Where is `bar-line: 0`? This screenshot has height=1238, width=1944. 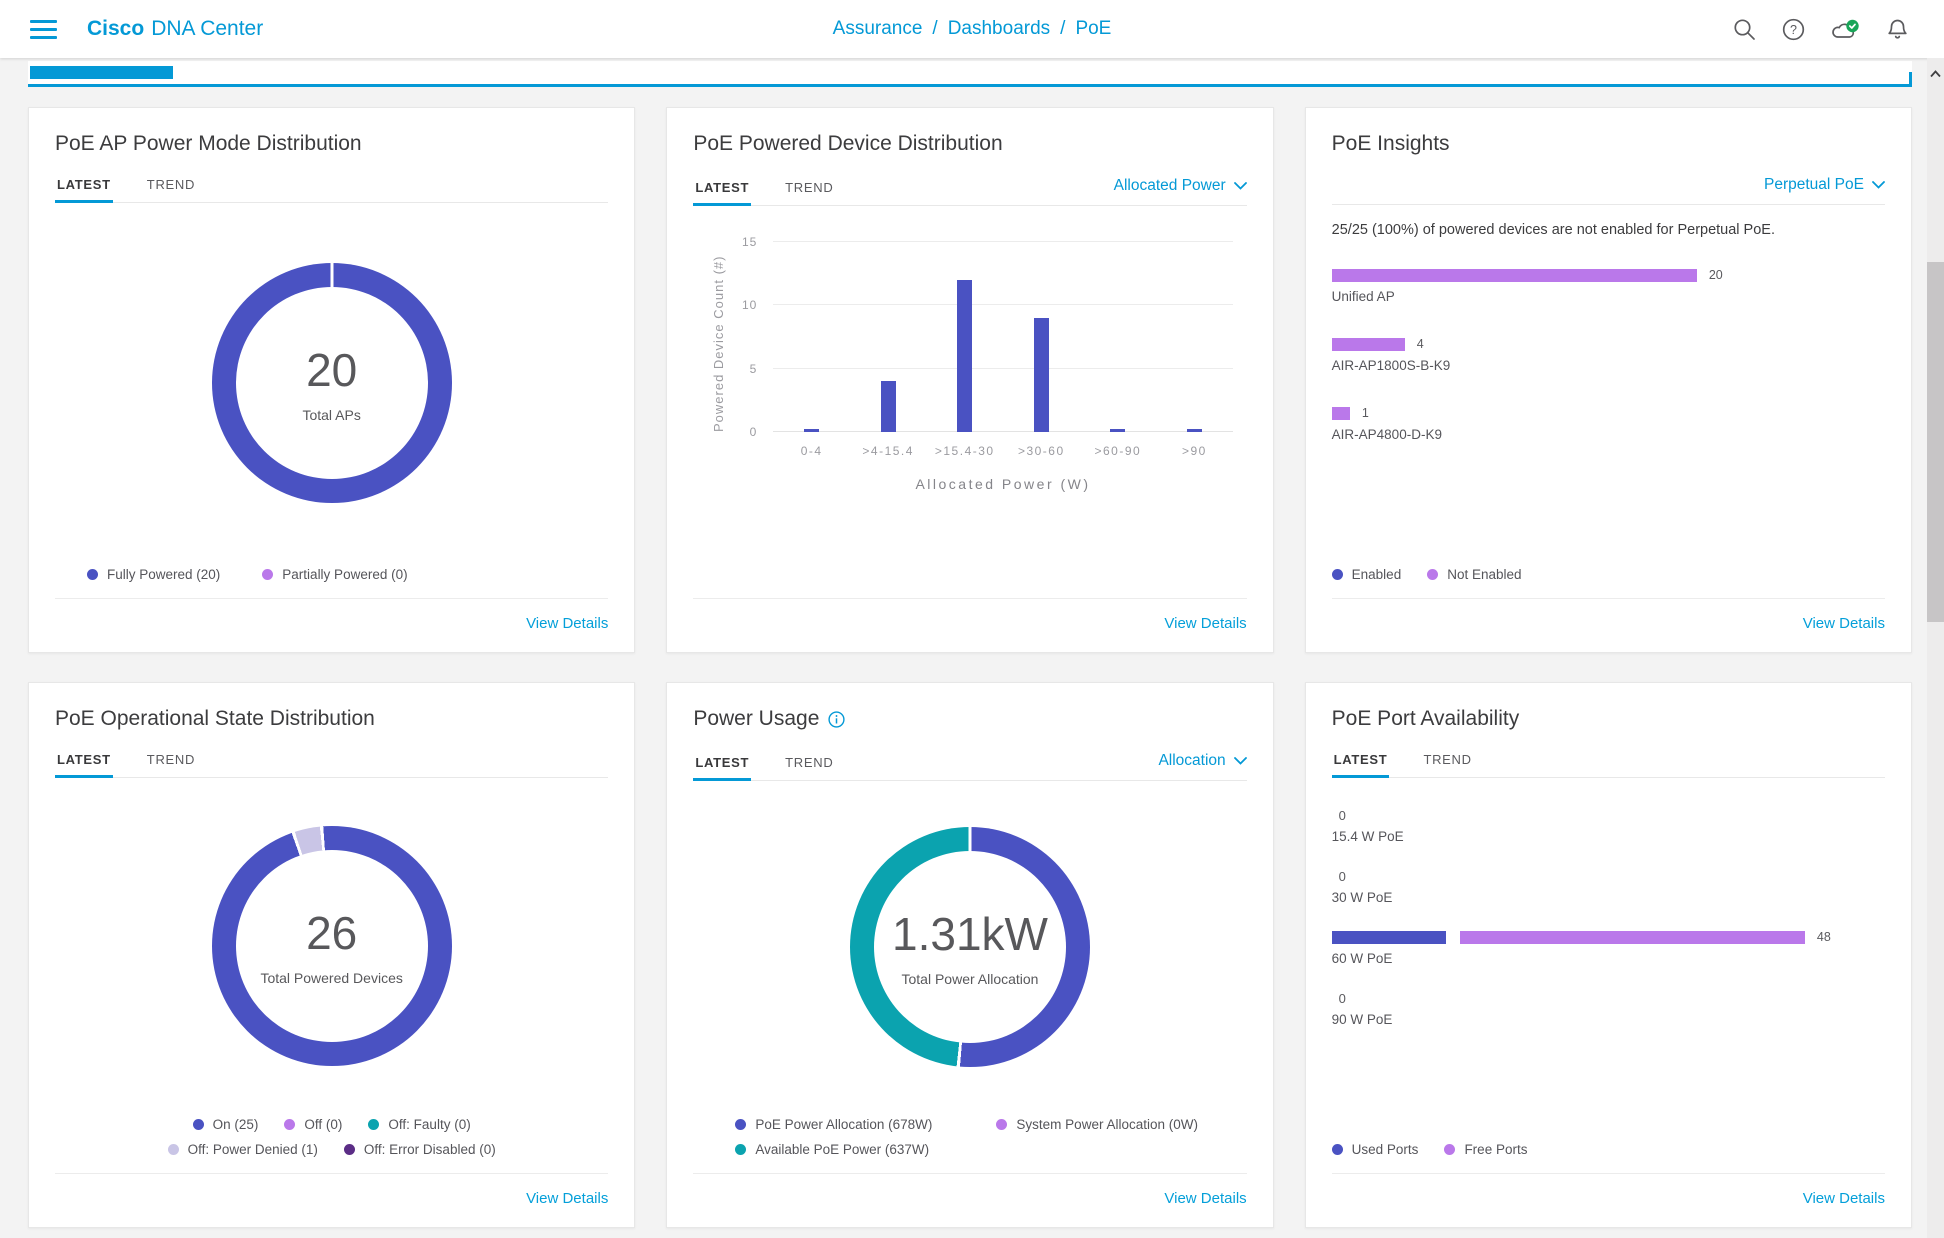 bar-line: 0 is located at coordinates (1608, 876).